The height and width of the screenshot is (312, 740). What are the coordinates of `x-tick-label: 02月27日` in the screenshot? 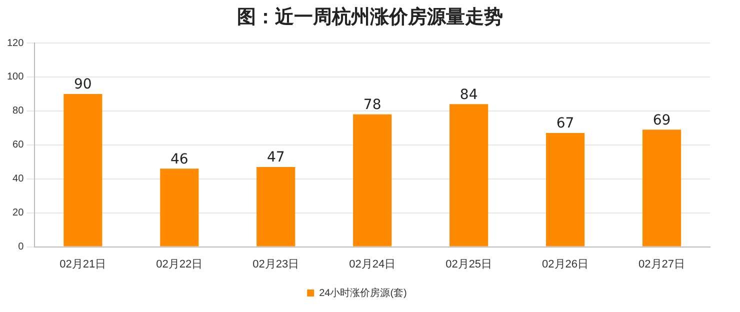 It's located at (662, 264).